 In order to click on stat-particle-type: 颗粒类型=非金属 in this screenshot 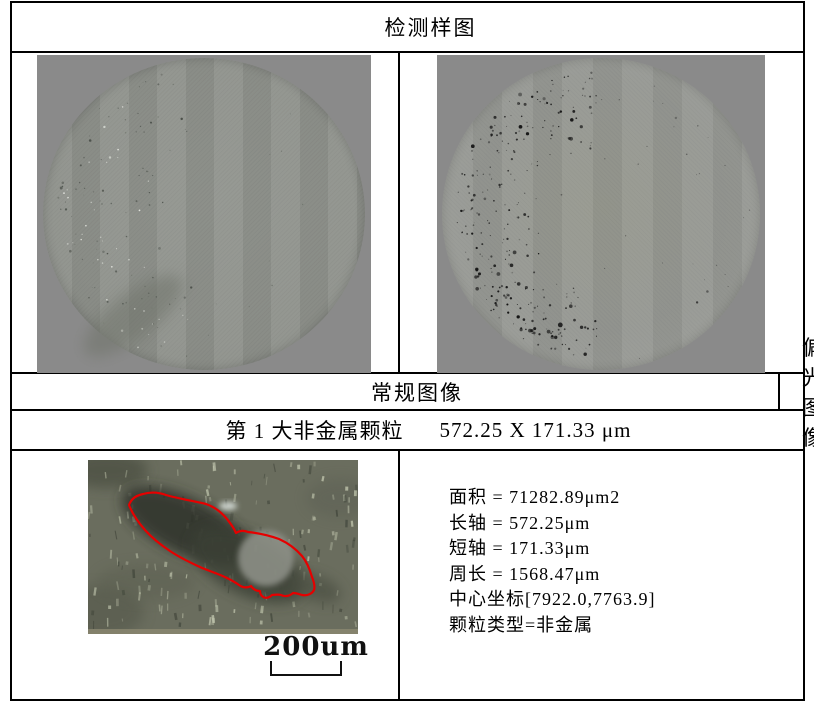, I will do `click(521, 624)`.